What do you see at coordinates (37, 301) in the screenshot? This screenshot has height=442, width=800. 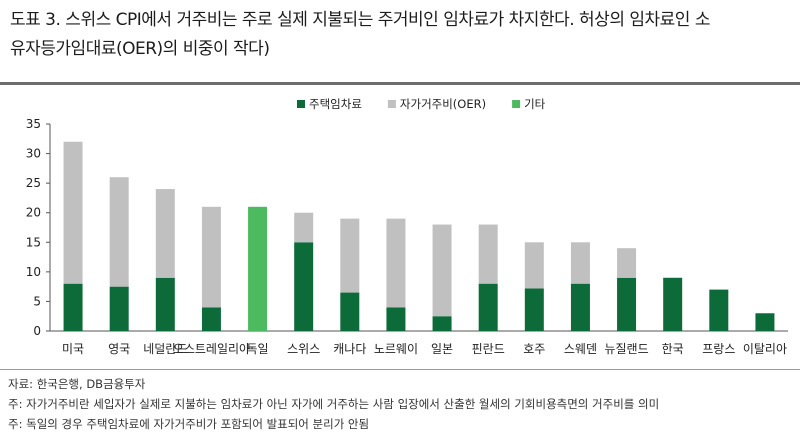 I see `y-tick-label: 5` at bounding box center [37, 301].